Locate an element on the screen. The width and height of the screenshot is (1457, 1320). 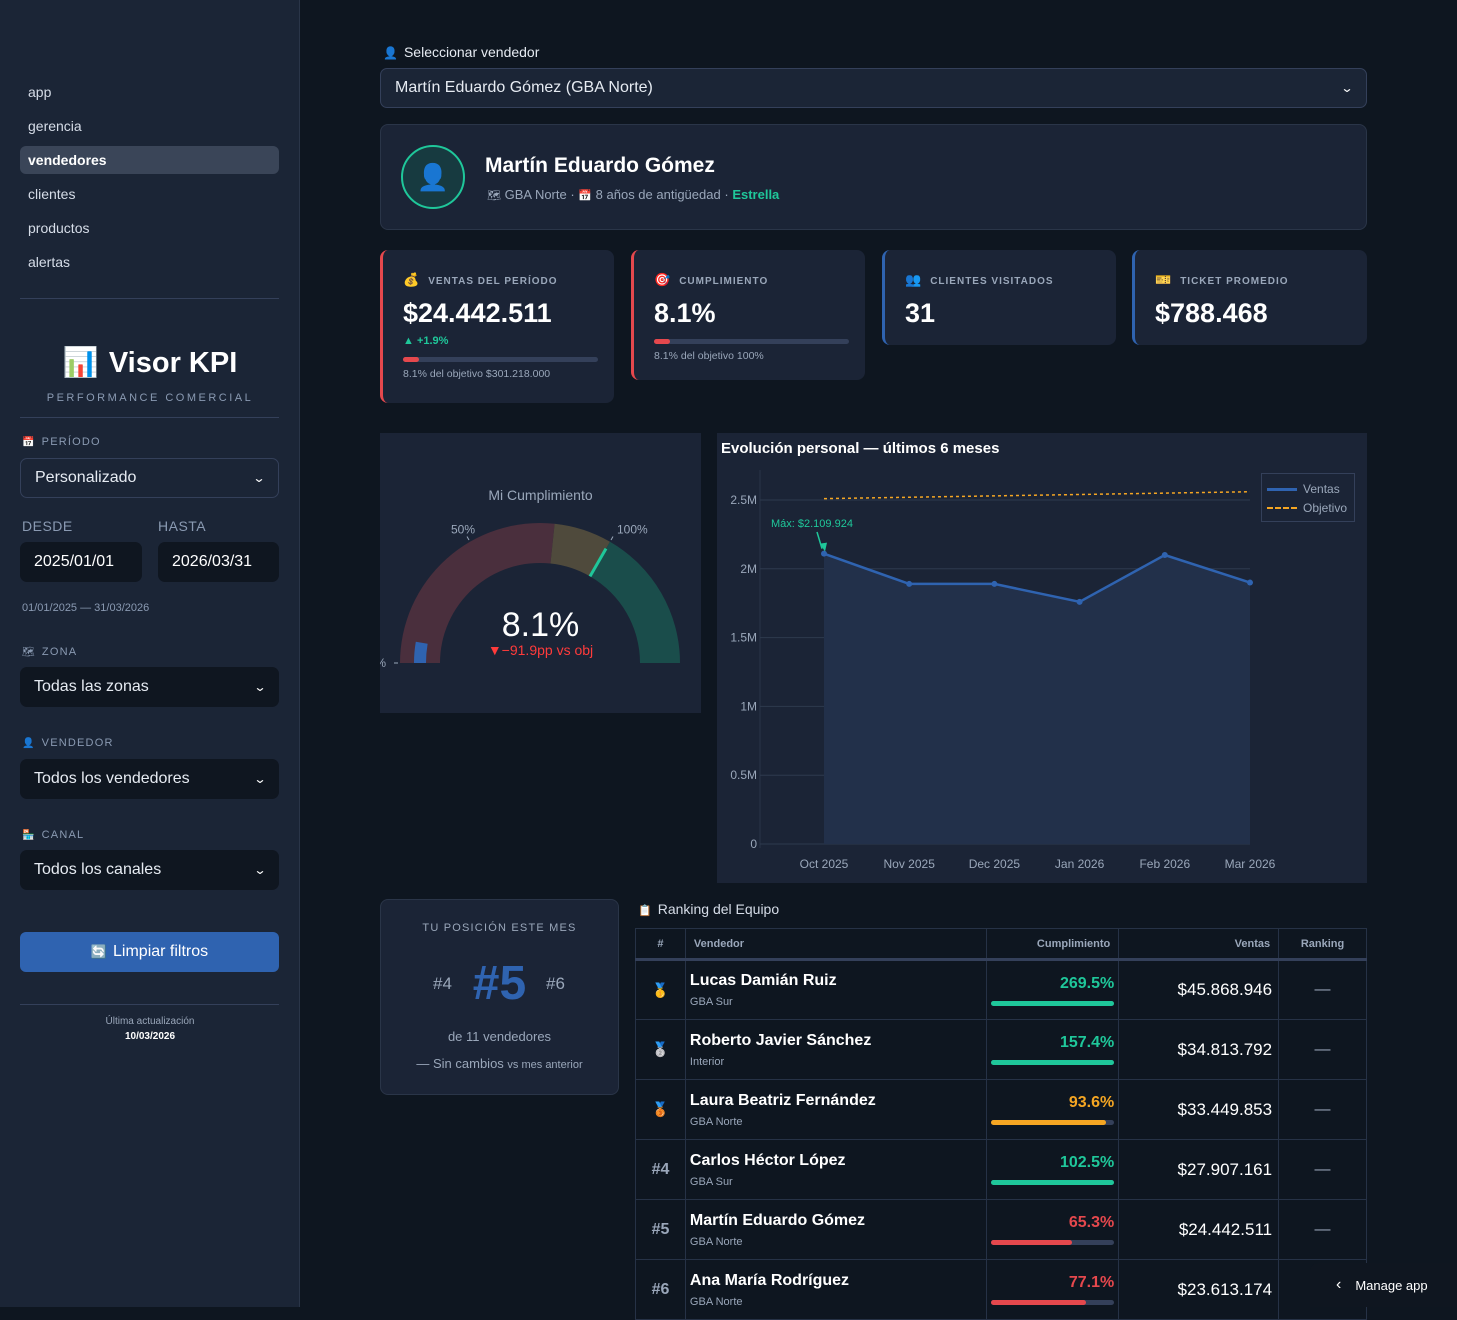
legend-label: Objetivo is located at coordinates (1325, 508).